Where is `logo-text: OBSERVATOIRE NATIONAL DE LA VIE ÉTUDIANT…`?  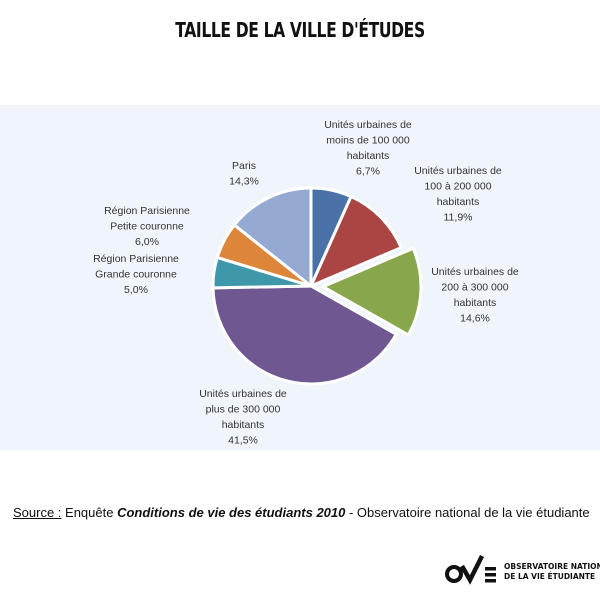 logo-text: OBSERVATOIRE NATIONAL DE LA VIE ÉTUDIANT… is located at coordinates (552, 572).